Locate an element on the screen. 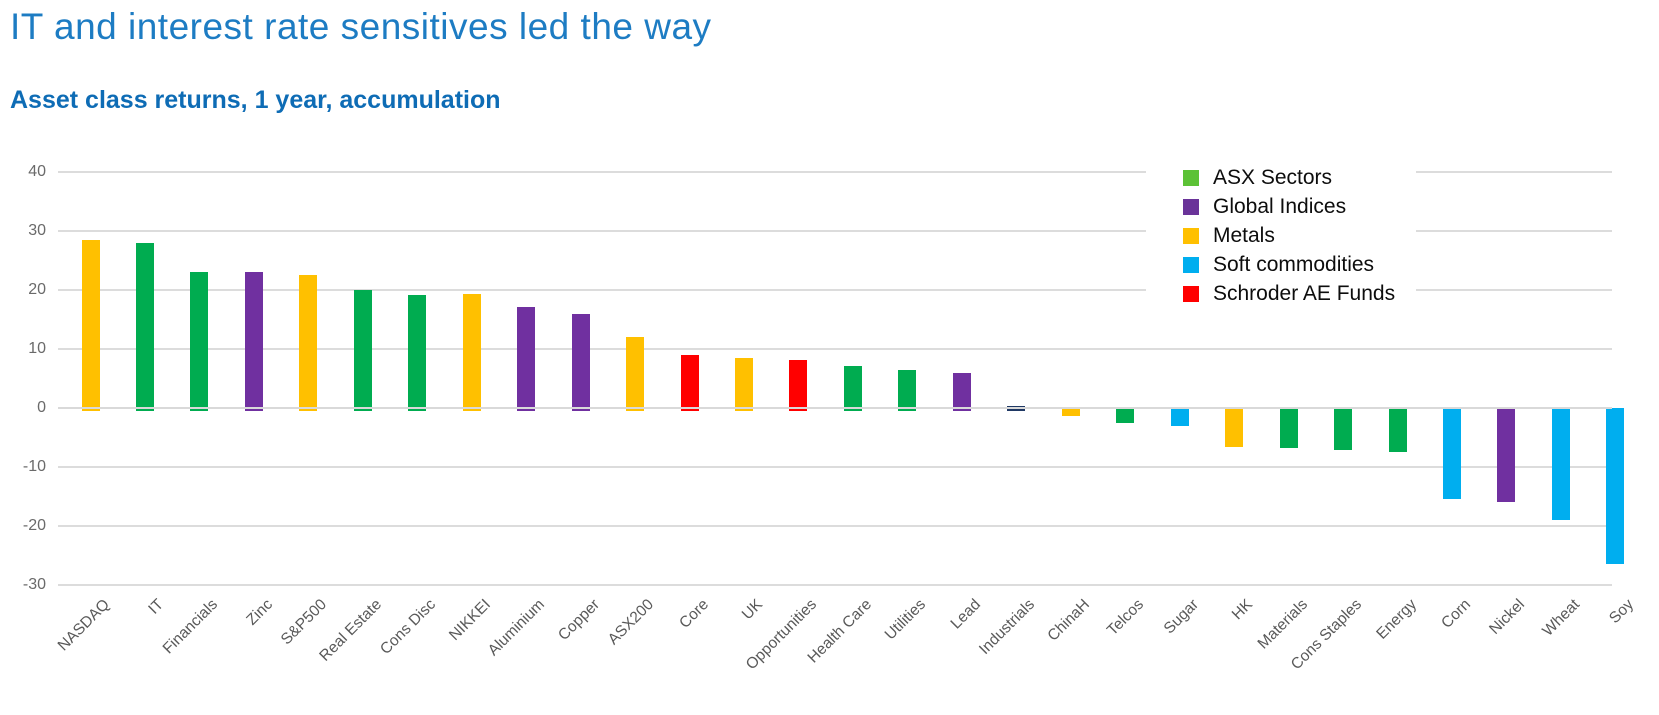 Image resolution: width=1659 pixels, height=715 pixels. bar-opportunities is located at coordinates (798, 385).